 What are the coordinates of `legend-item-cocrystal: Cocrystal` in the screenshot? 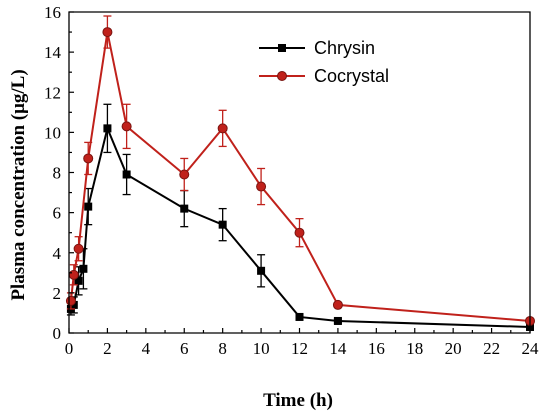 It's located at (324, 76).